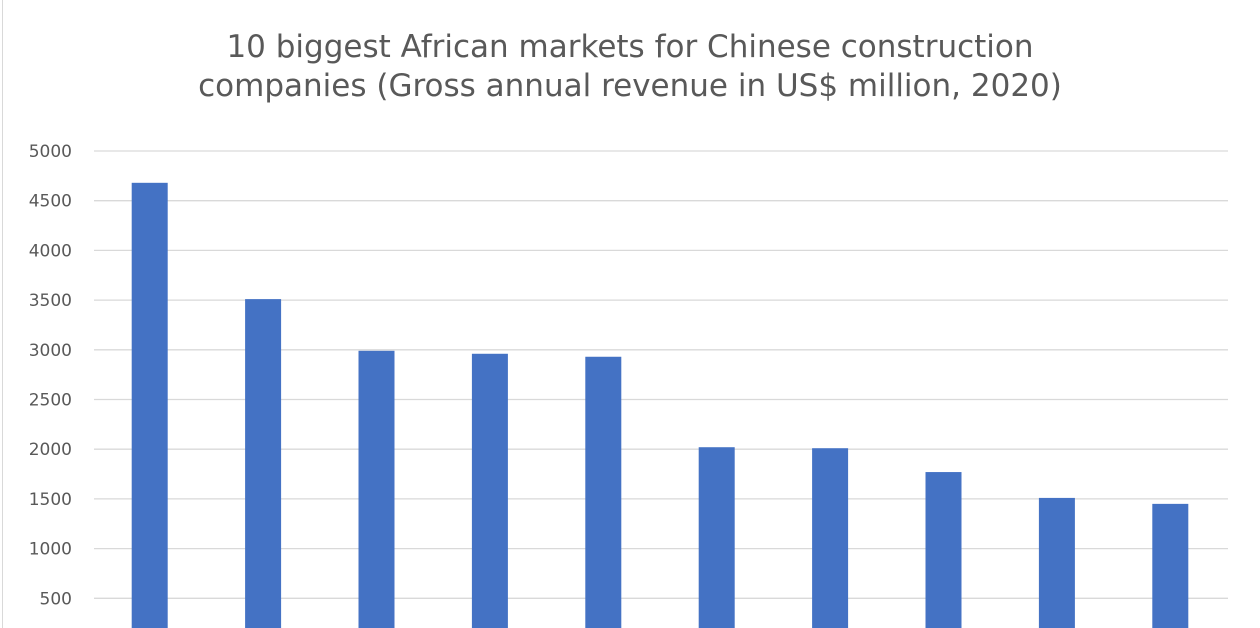 This screenshot has height=628, width=1260. What do you see at coordinates (50, 152) in the screenshot?
I see `y-tick-label: 5000` at bounding box center [50, 152].